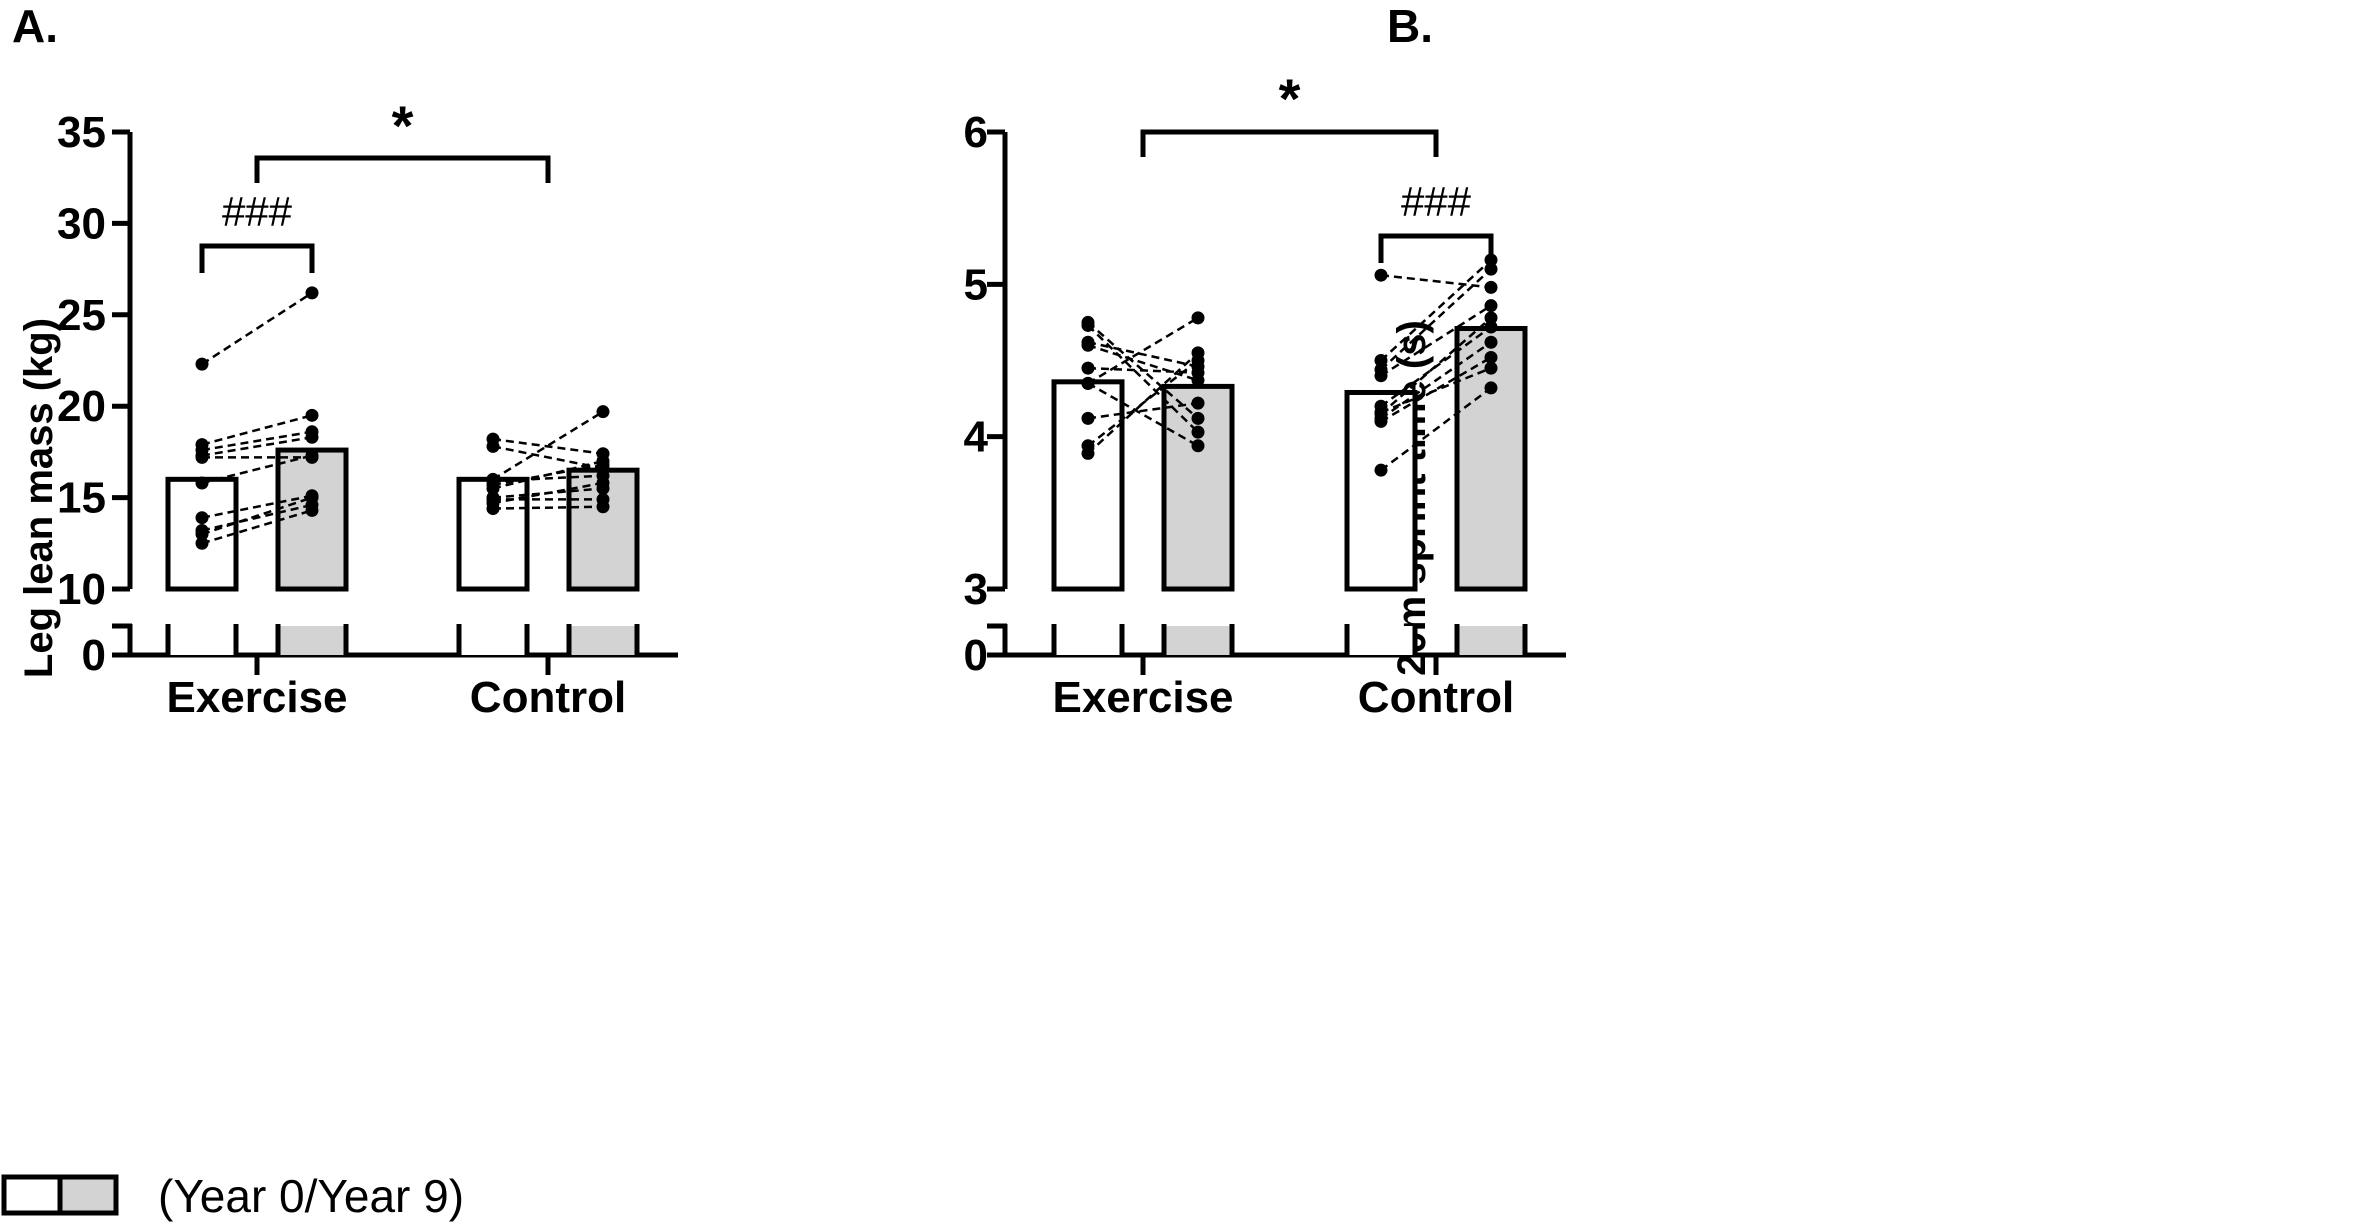  I want to click on panel-a-group-significance-marker: *, so click(403, 125).